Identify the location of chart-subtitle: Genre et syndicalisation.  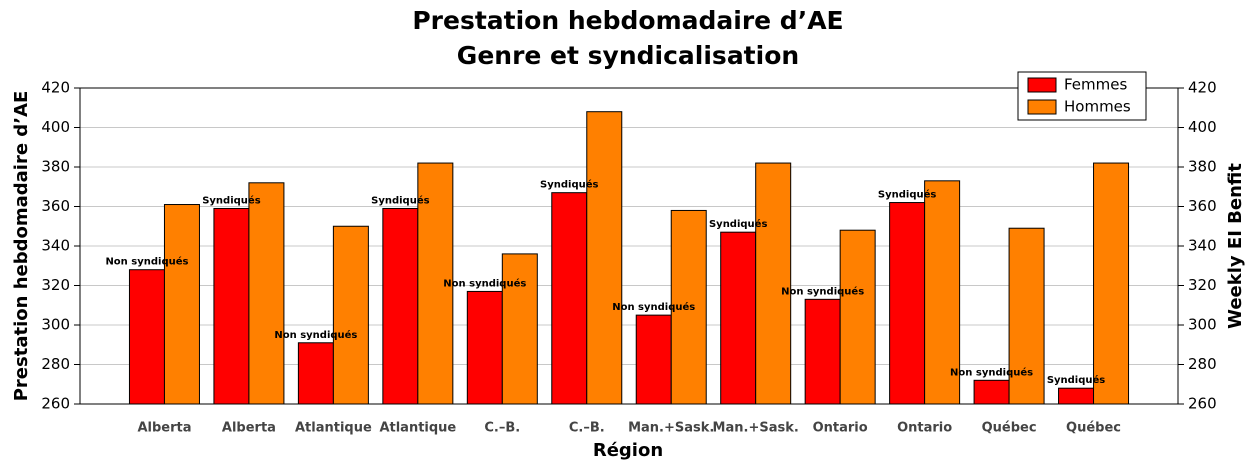
(628, 55).